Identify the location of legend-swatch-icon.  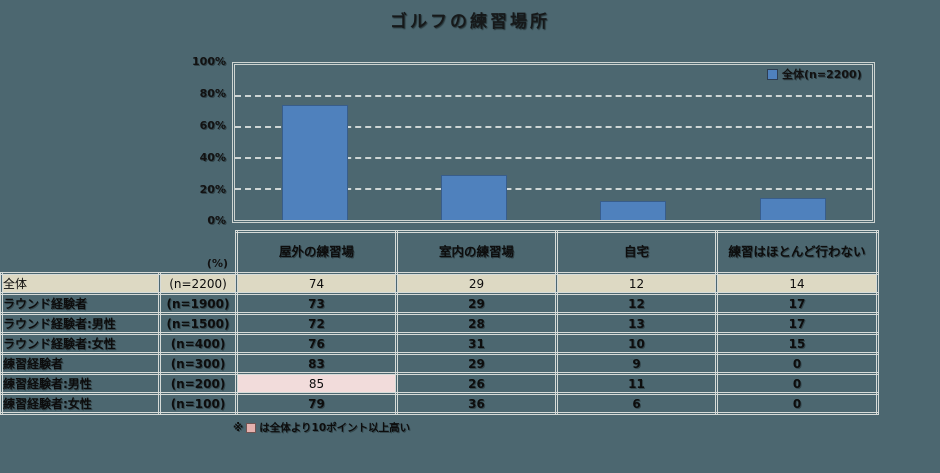
(772, 74).